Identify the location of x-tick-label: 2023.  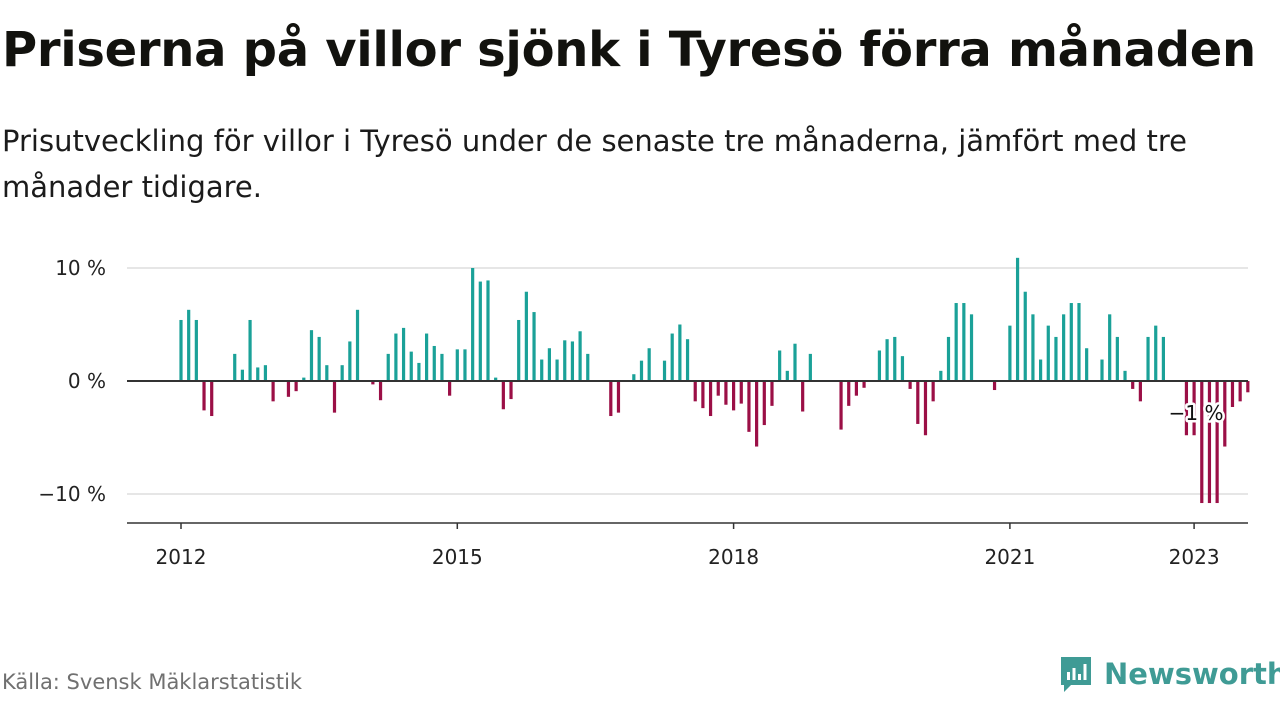
(1194, 557).